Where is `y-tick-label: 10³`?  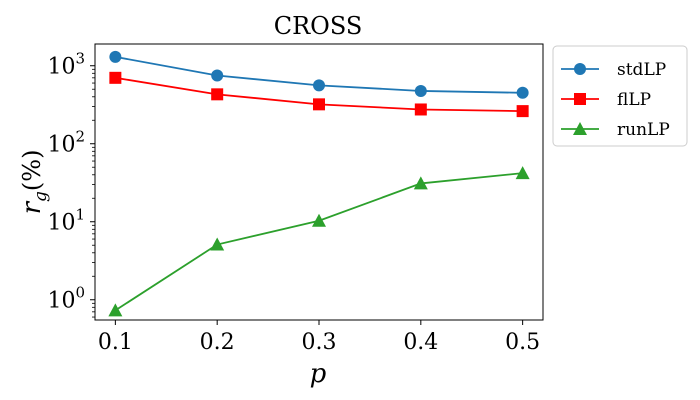
y-tick-label: 10³ is located at coordinates (66, 65).